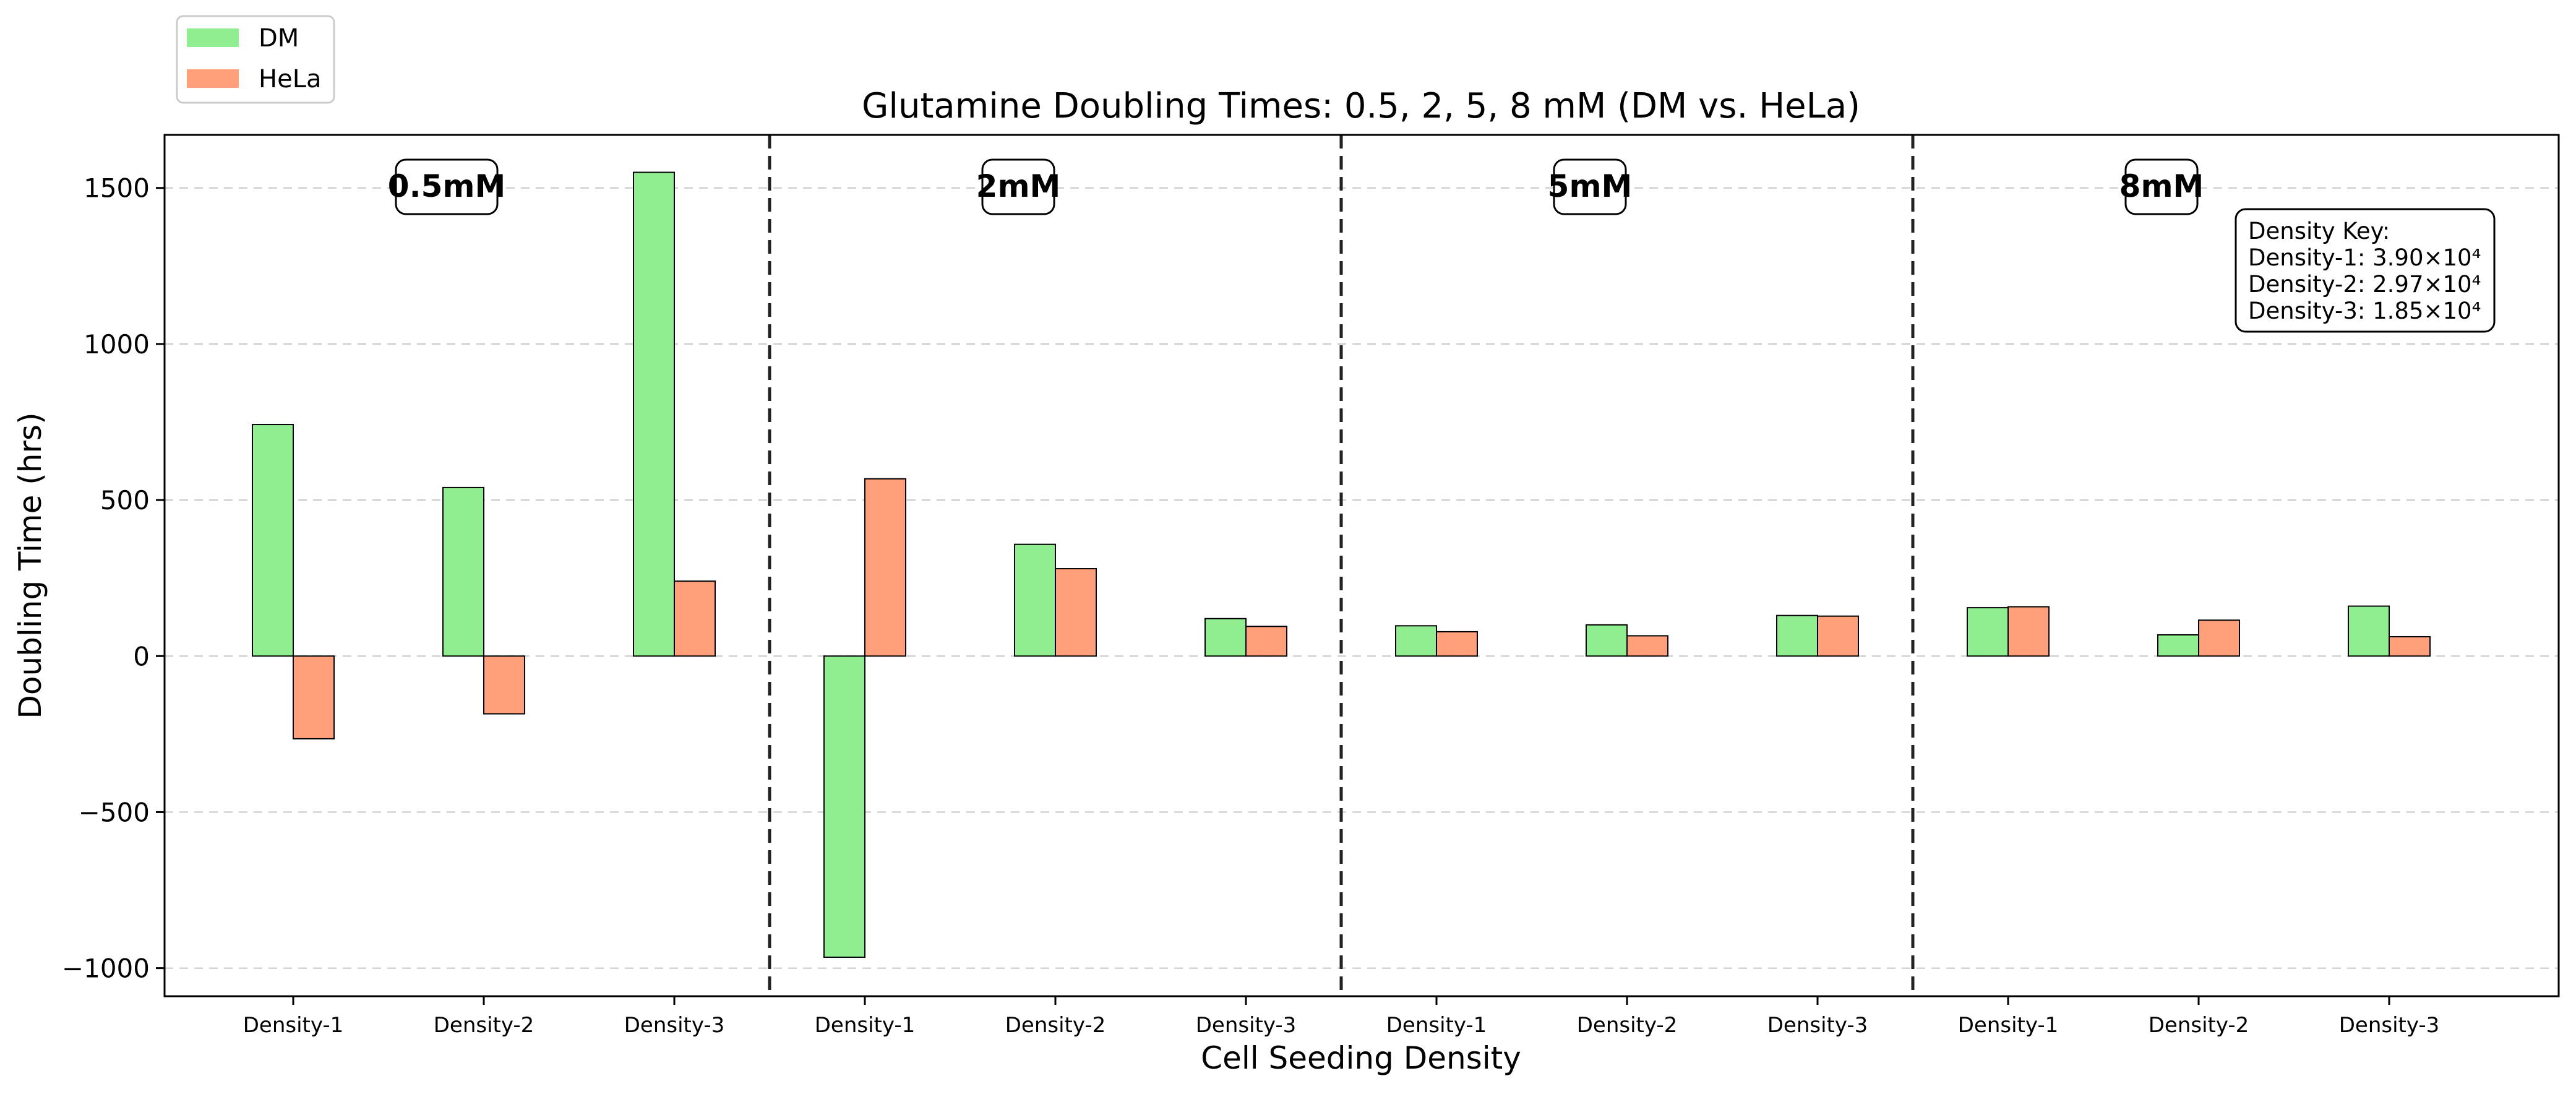  Describe the element at coordinates (290, 79) in the screenshot. I see `legend-label-hela: HeLa` at that location.